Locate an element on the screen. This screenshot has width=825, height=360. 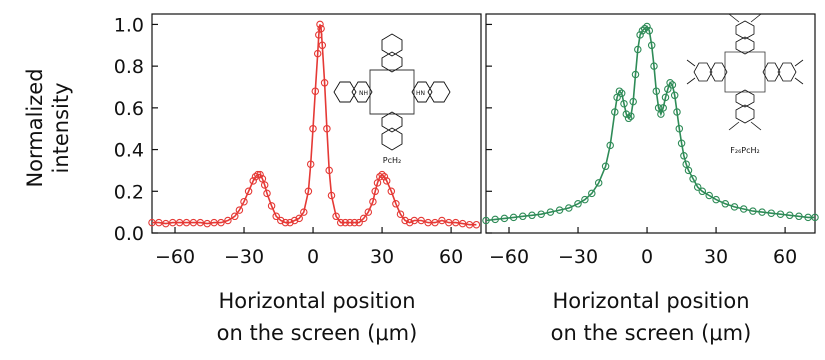
pch2-molecule-structure: NH HN is located at coordinates (392, 92).